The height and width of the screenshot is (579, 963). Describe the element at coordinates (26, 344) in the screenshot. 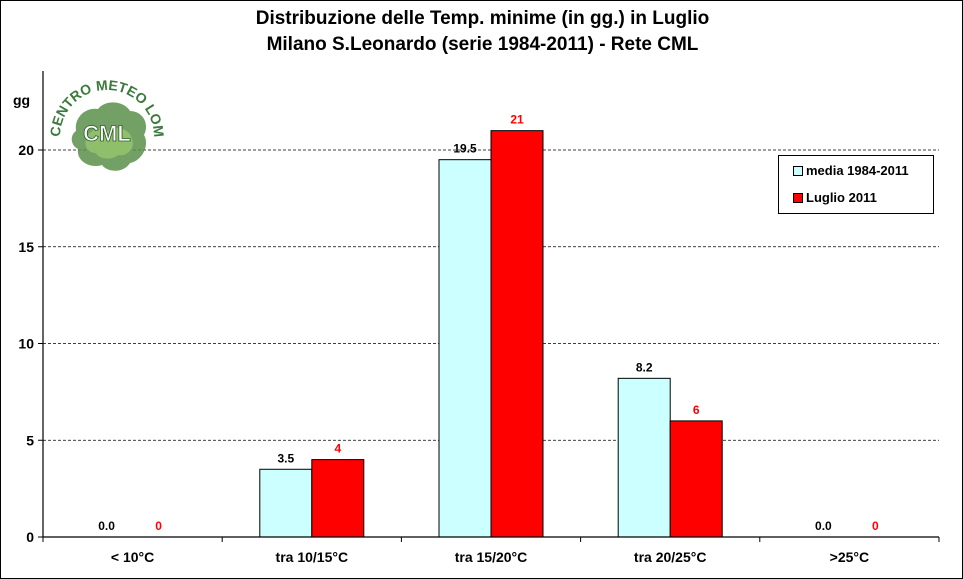

I see `y-tick-label-10: 10` at that location.